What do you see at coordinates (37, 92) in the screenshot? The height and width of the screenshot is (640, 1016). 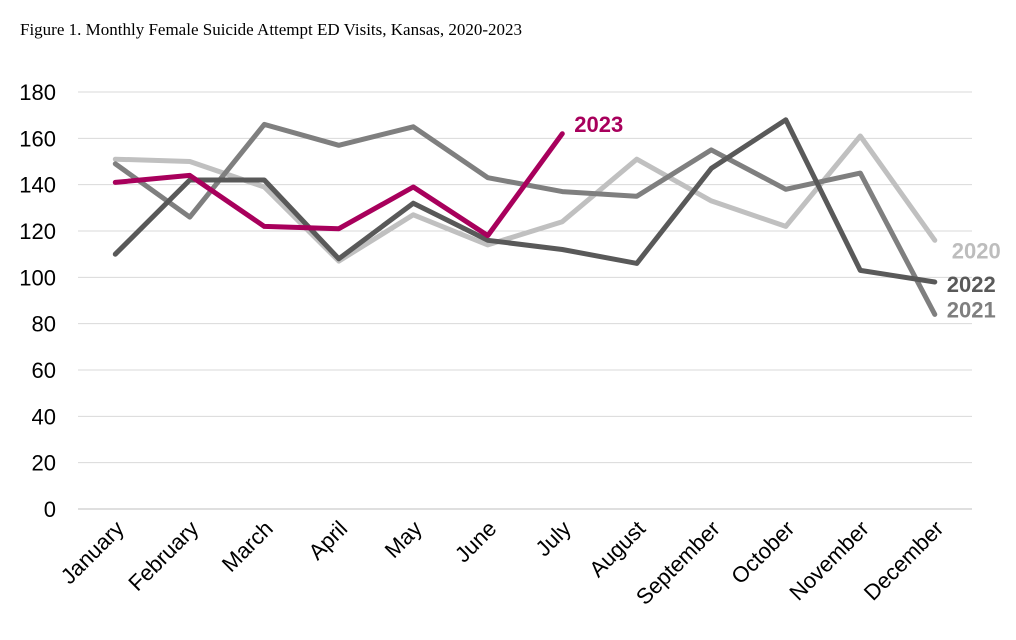 I see `y-tick-label: 180` at bounding box center [37, 92].